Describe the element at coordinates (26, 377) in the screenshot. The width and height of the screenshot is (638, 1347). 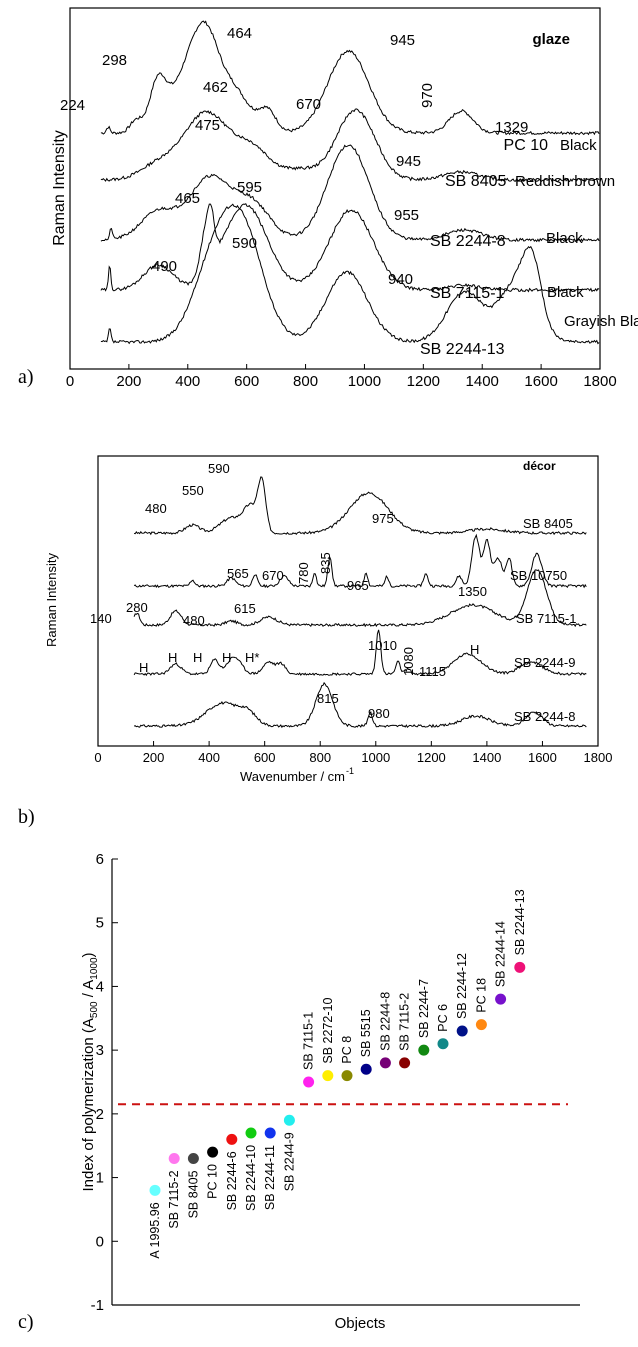
I see `panel-label-a: a)` at that location.